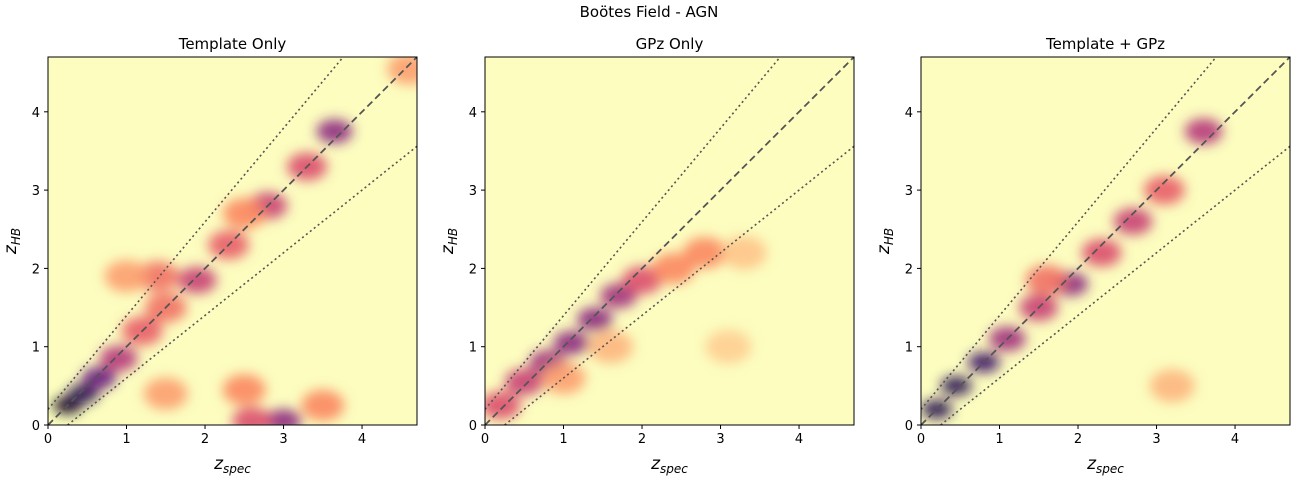  What do you see at coordinates (670, 44) in the screenshot?
I see `panel-title: GPz Only` at bounding box center [670, 44].